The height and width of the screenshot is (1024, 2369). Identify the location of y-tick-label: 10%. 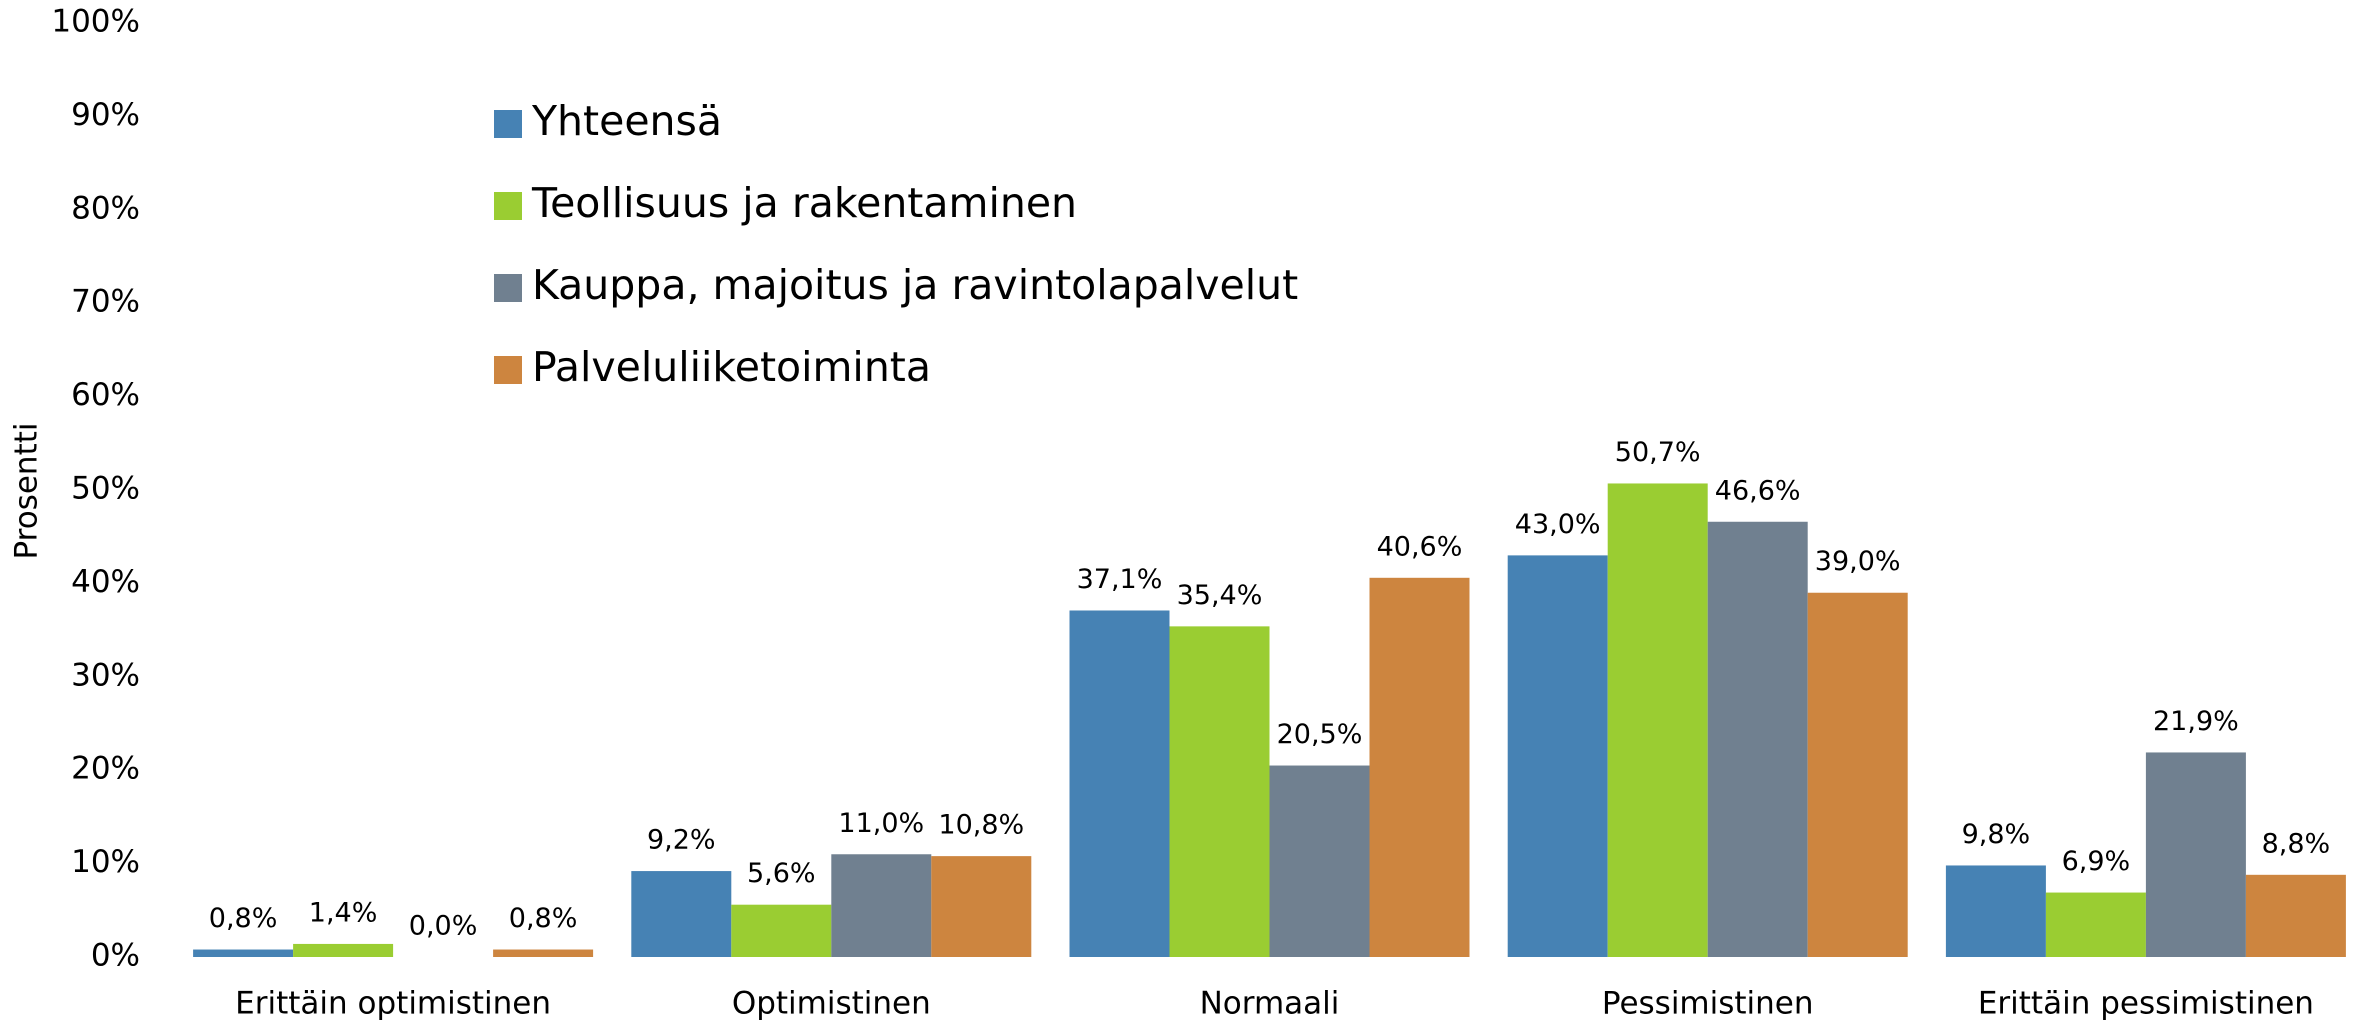
(105, 862).